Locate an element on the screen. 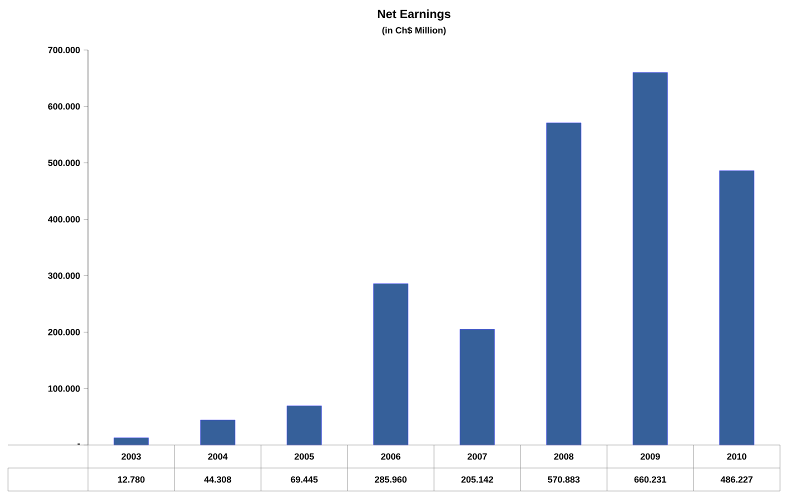 The image size is (787, 495). chart-title: Net Earnings is located at coordinates (414, 15).